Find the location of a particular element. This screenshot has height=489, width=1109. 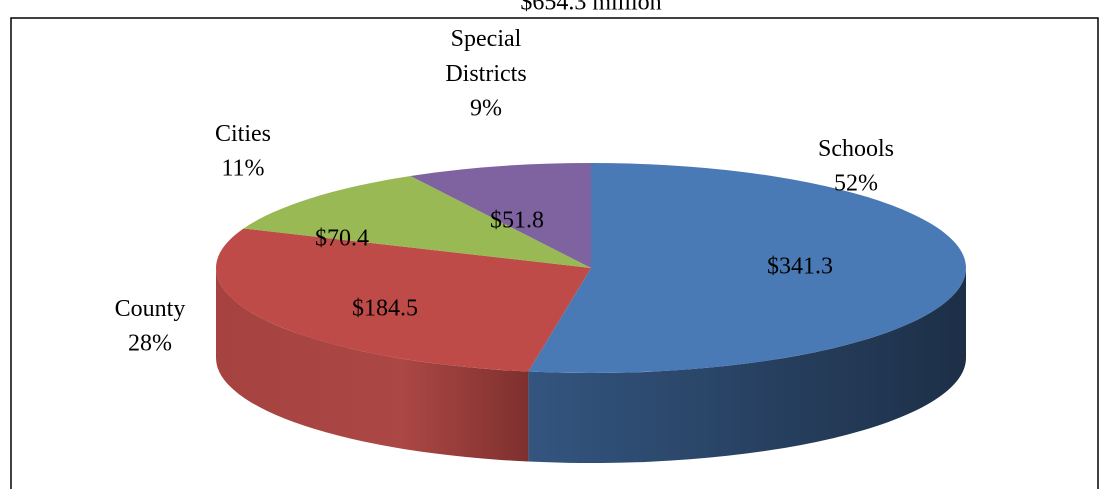

category-label: County is located at coordinates (150, 309).